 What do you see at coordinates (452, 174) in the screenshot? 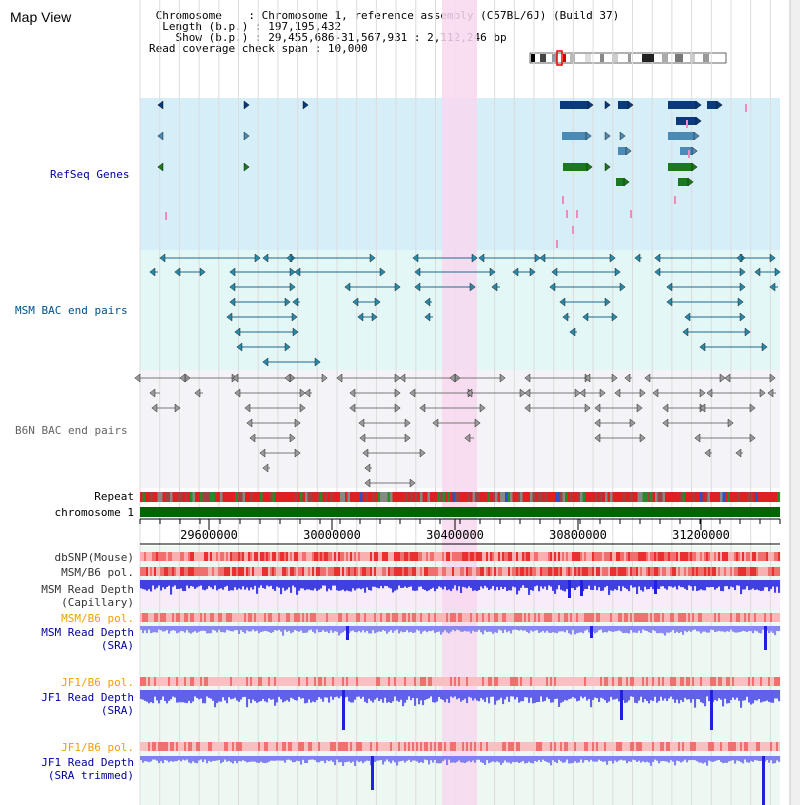
I see `refseq-features` at bounding box center [452, 174].